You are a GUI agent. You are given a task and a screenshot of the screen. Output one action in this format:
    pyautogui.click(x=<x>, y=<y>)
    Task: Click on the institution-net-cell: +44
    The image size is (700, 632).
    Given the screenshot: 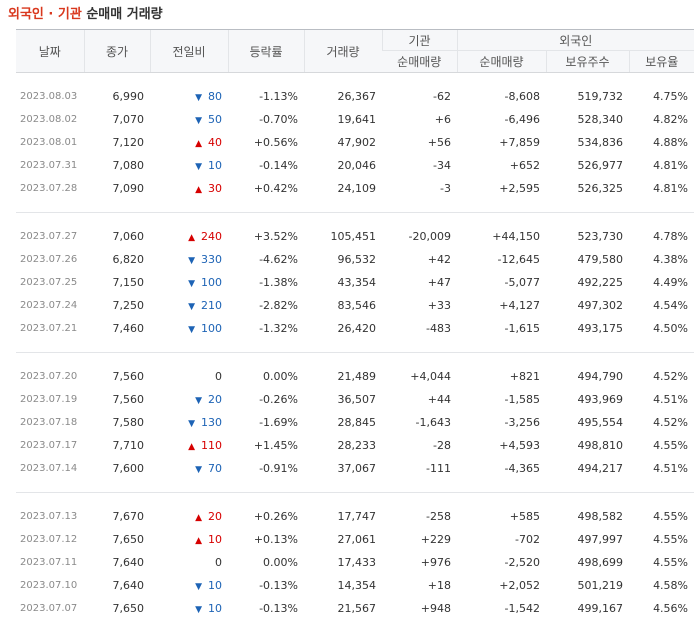 What is the action you would take?
    pyautogui.click(x=419, y=399)
    